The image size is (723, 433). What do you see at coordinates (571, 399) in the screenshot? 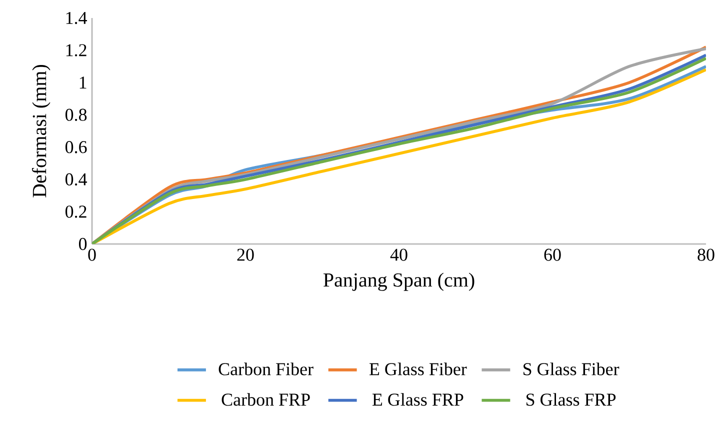
I see `legend-label: S Glass FRP` at bounding box center [571, 399].